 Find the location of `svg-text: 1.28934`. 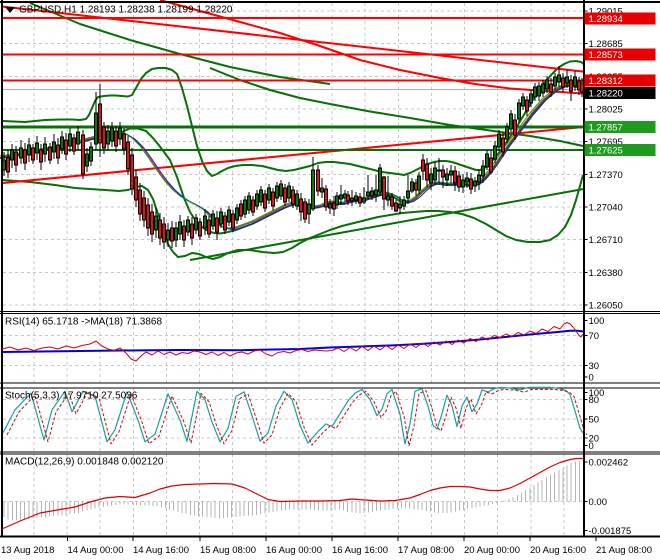

svg-text: 1.28934 is located at coordinates (606, 19).